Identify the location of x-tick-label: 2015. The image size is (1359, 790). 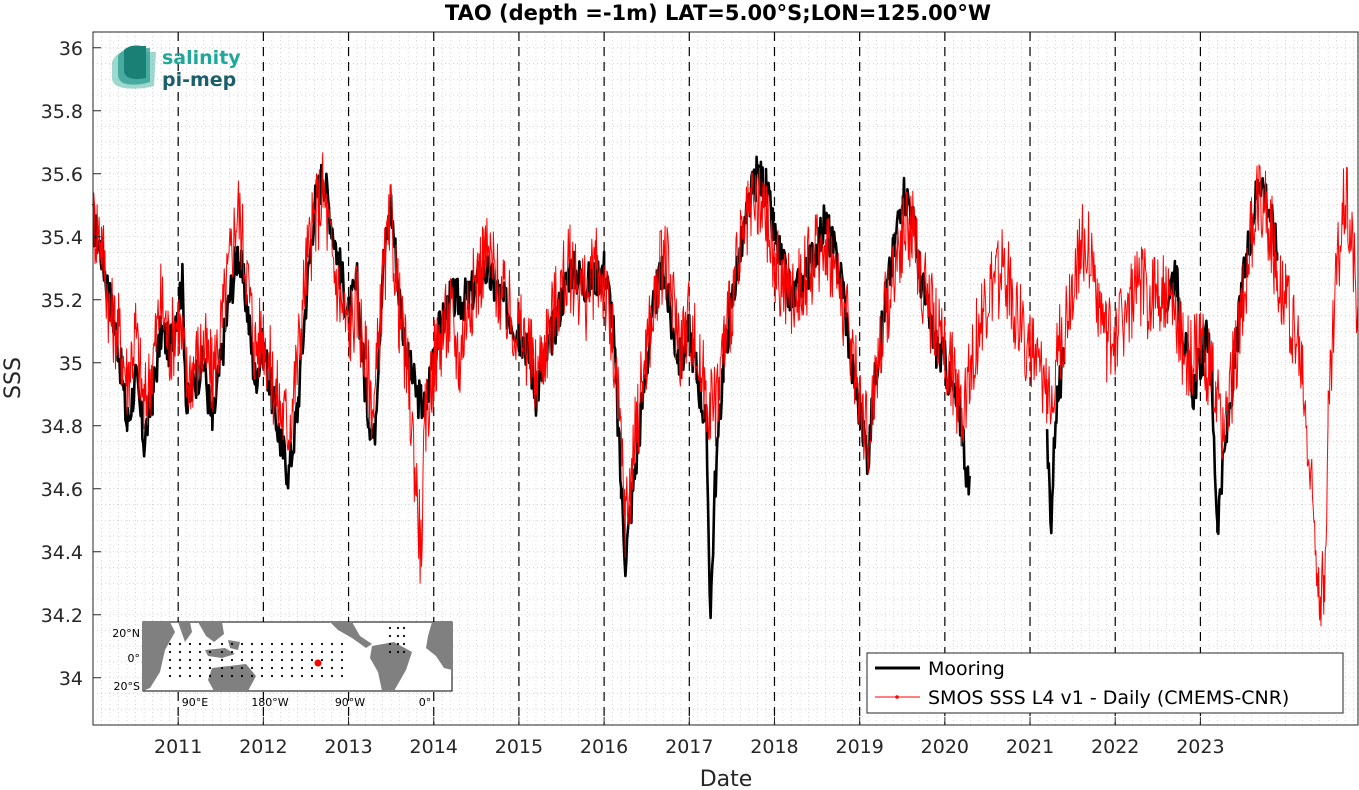
(519, 747).